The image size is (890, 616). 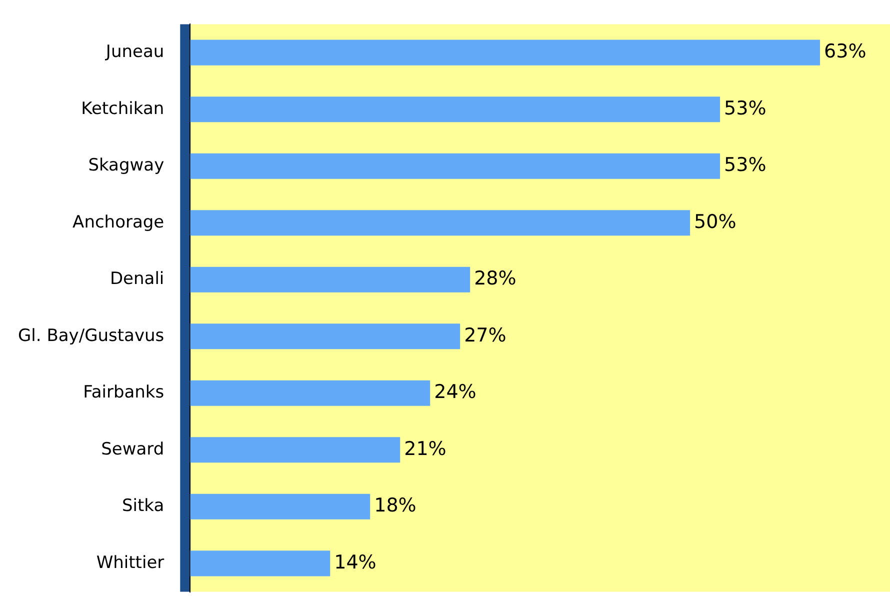 I want to click on y-tick-label: Skagway, so click(x=126, y=166).